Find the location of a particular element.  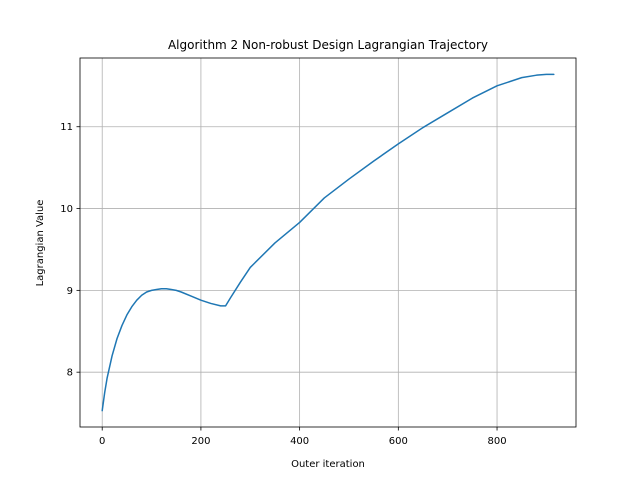

x-tick-label: 400 is located at coordinates (299, 441).